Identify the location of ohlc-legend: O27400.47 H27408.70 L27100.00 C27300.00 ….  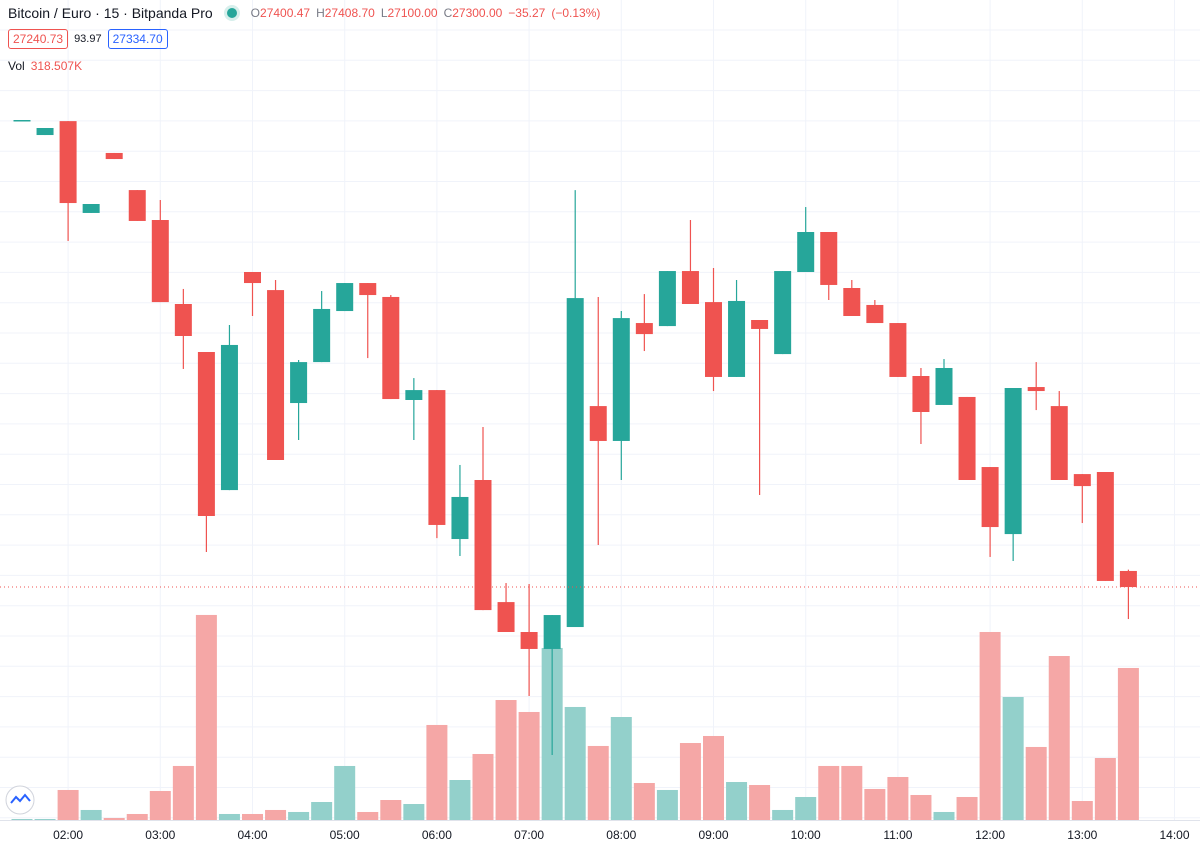
(426, 13).